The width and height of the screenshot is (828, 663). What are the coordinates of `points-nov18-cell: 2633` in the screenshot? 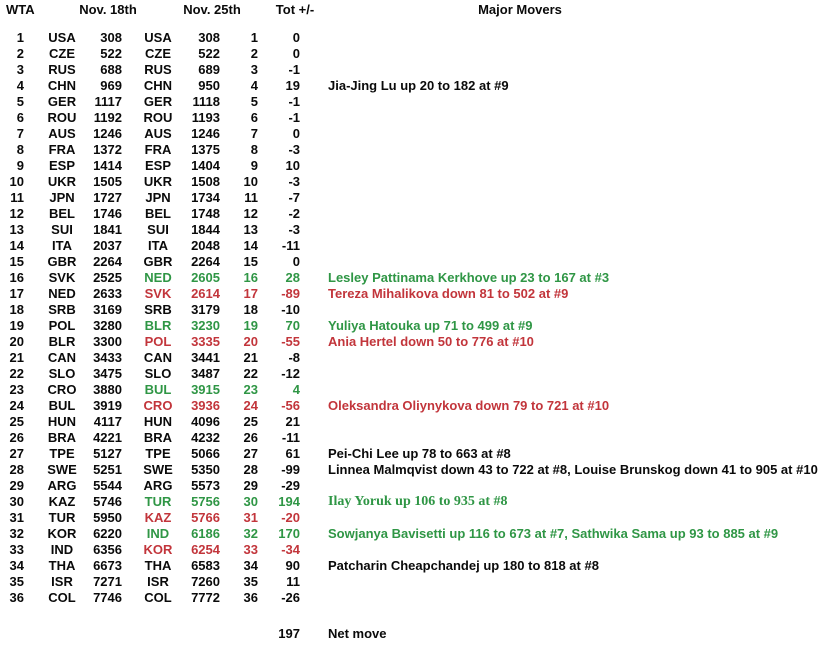 It's located at (107, 293).